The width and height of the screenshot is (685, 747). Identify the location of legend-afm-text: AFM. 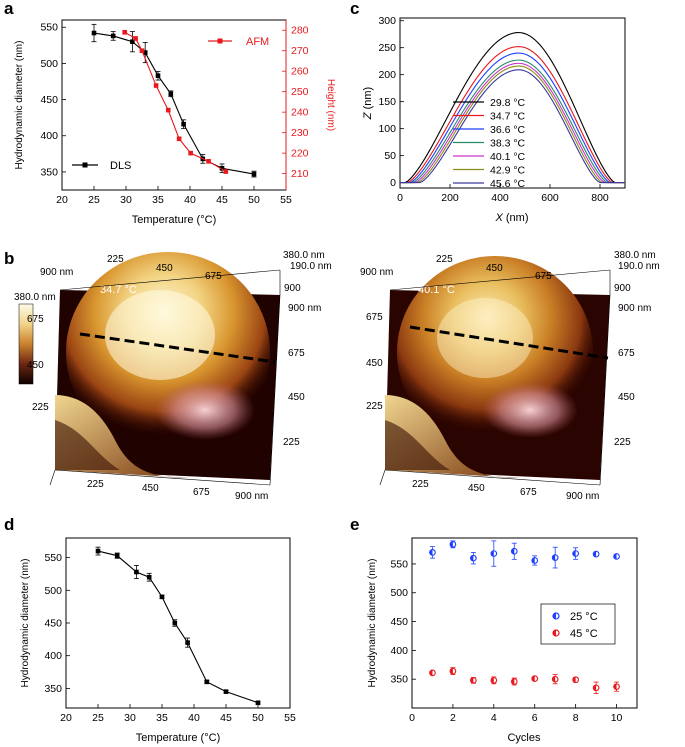
(257, 42).